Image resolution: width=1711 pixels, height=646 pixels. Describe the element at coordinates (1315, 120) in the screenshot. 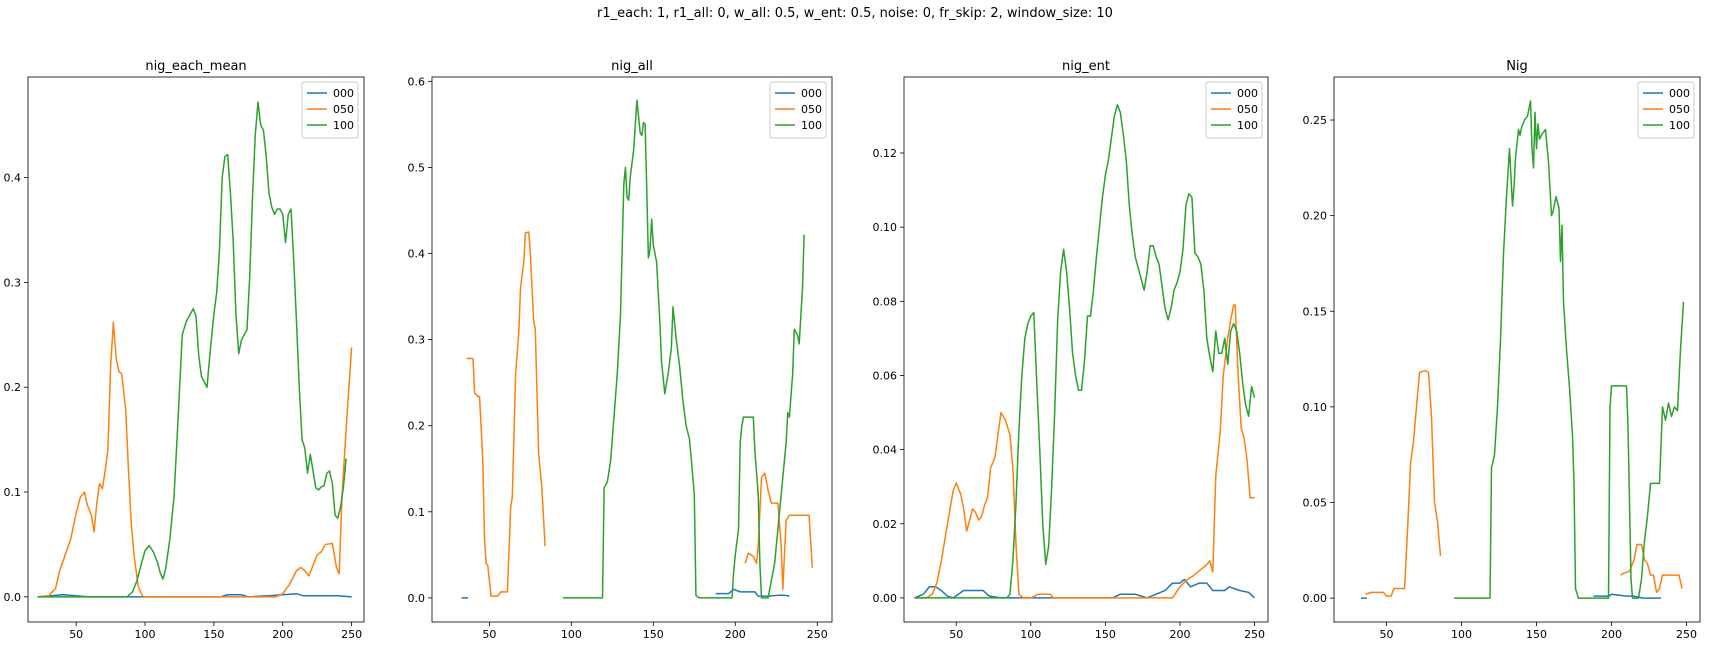

I see `y-tick-label: 0.25` at that location.